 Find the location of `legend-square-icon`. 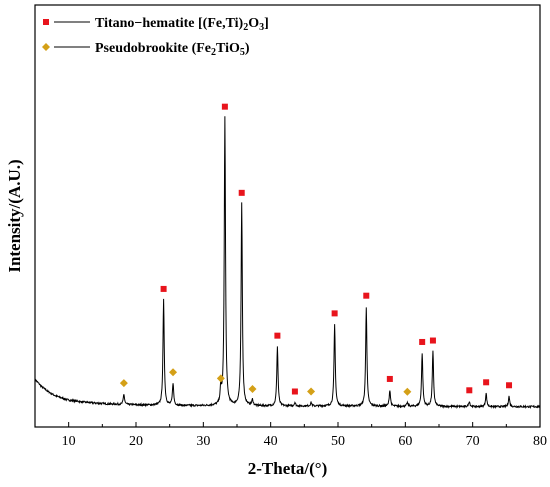

legend-square-icon is located at coordinates (46, 22).